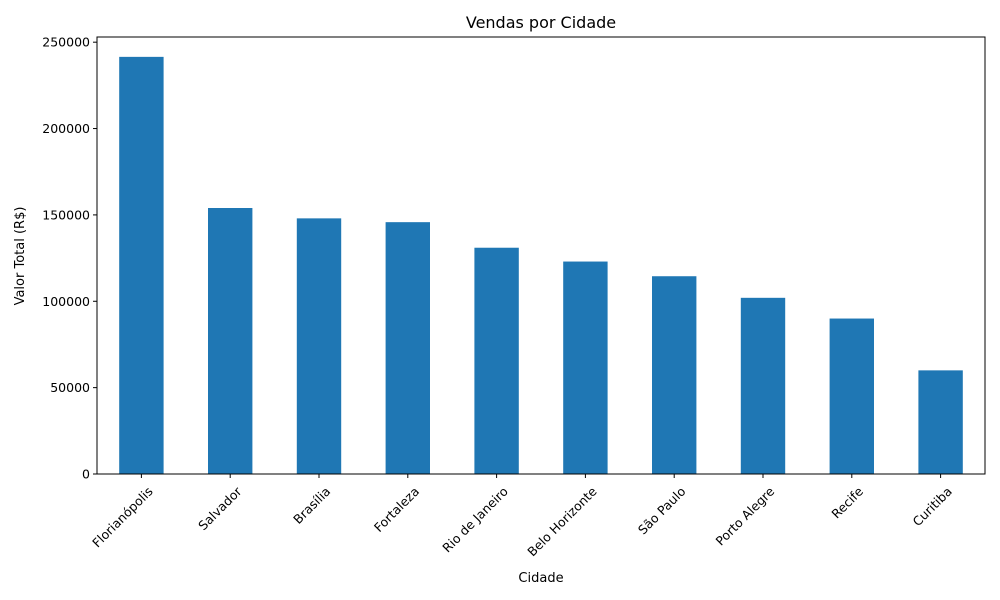  What do you see at coordinates (69, 258) in the screenshot?
I see `y-axis: 0 50000 100000 150000 200000 250000` at bounding box center [69, 258].